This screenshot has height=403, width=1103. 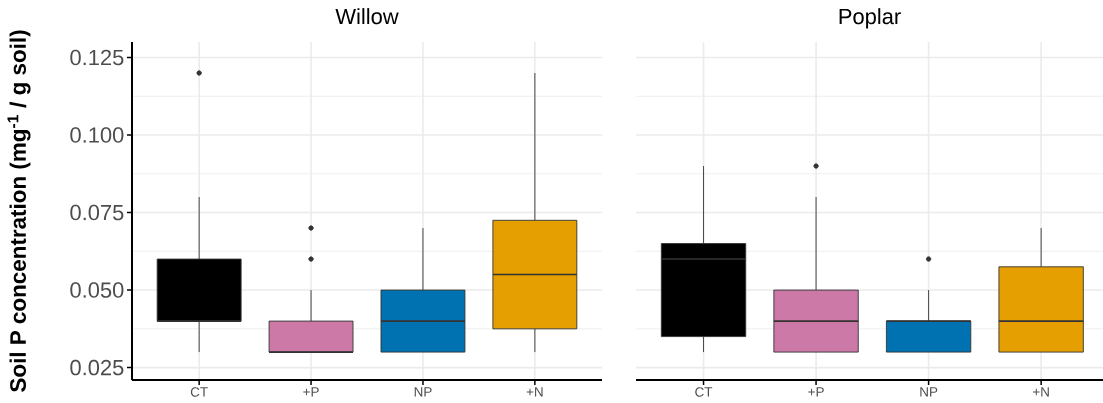 I want to click on y-tick-label: 0.100, so click(x=97, y=135).